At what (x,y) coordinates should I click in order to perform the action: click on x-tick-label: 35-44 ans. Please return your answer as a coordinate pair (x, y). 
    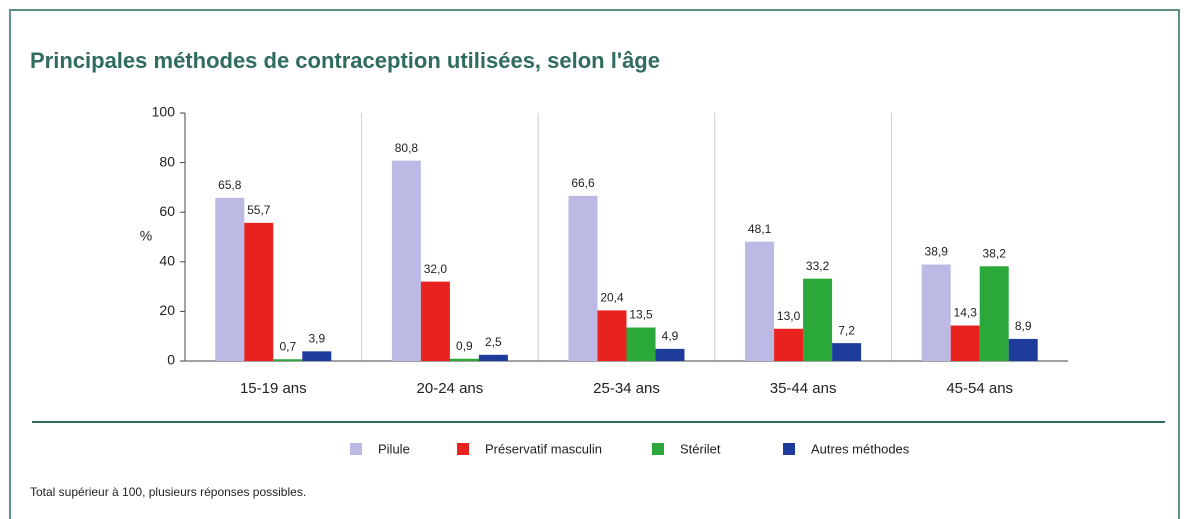
    Looking at the image, I should click on (803, 388).